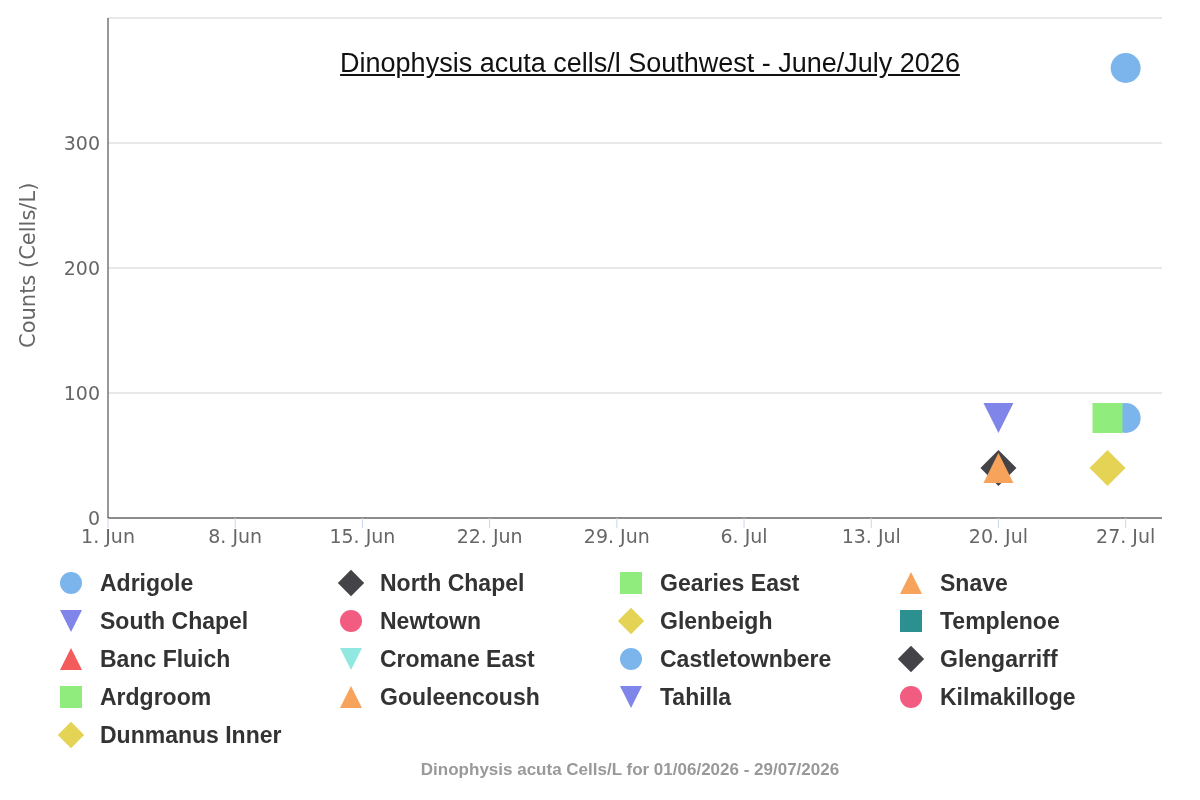 The height and width of the screenshot is (800, 1200). What do you see at coordinates (81, 392) in the screenshot?
I see `y-tick-label: 100` at bounding box center [81, 392].